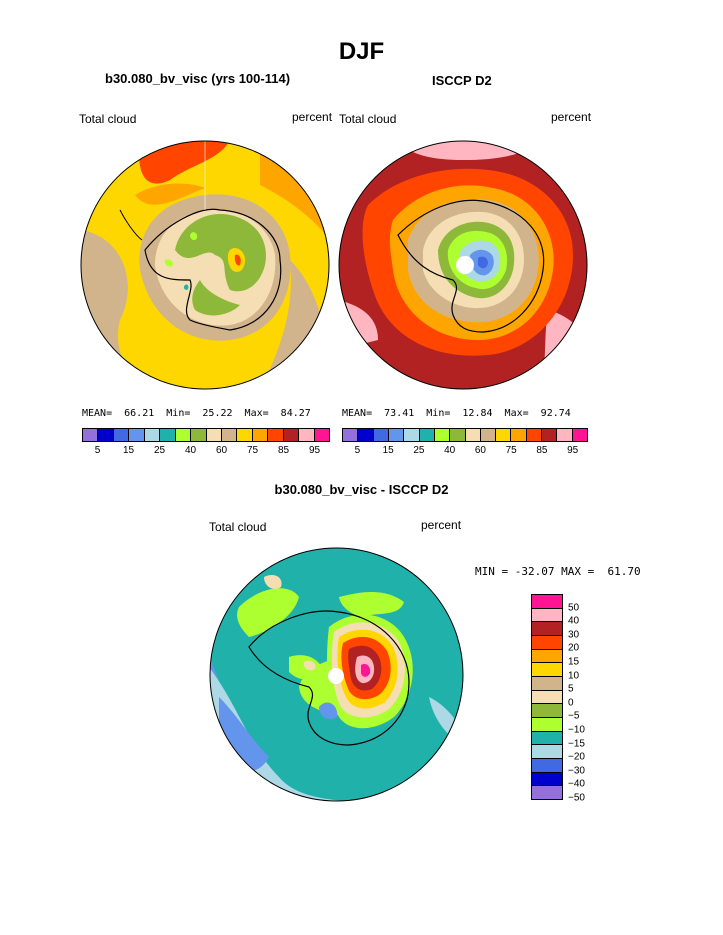 The width and height of the screenshot is (723, 935). Describe the element at coordinates (574, 716) in the screenshot. I see `colorbar-level-label: −5` at that location.